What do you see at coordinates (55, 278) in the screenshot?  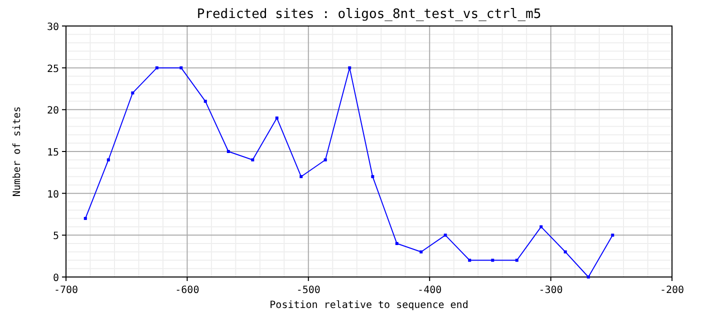 I see `y-tick-label: 0` at bounding box center [55, 278].